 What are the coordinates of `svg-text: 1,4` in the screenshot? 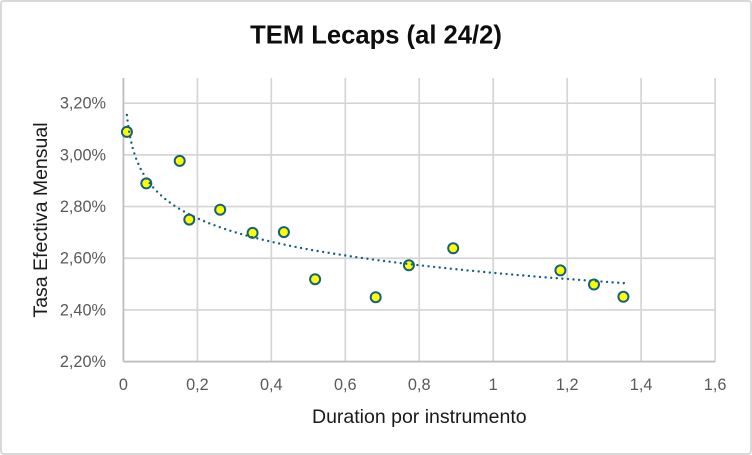 It's located at (641, 385).